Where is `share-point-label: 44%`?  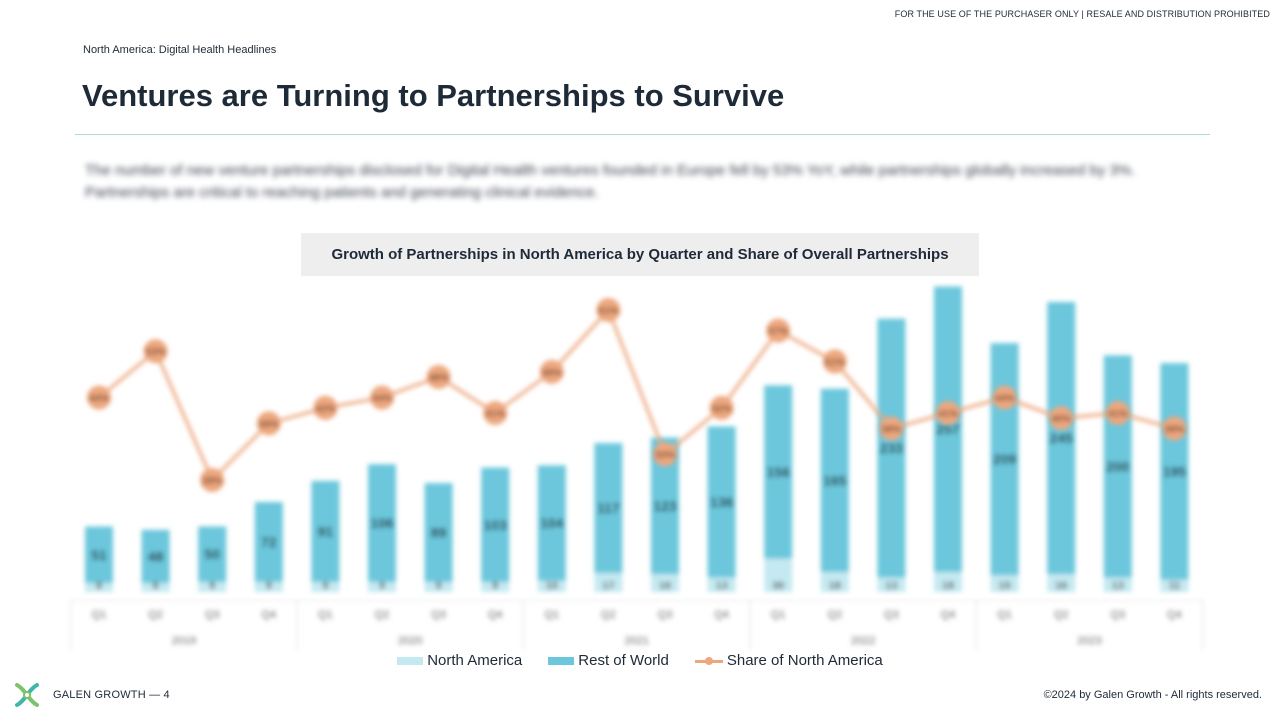 share-point-label: 44% is located at coordinates (382, 399).